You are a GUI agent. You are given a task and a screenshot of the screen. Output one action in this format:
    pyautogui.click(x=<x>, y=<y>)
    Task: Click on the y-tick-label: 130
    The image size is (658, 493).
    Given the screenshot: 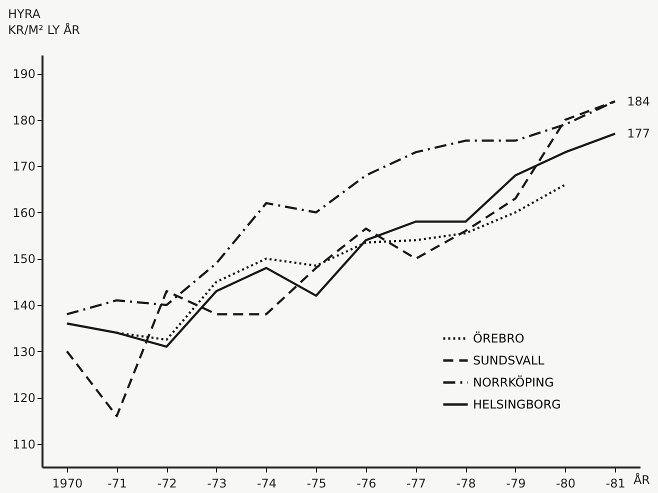 What is the action you would take?
    pyautogui.click(x=24, y=351)
    